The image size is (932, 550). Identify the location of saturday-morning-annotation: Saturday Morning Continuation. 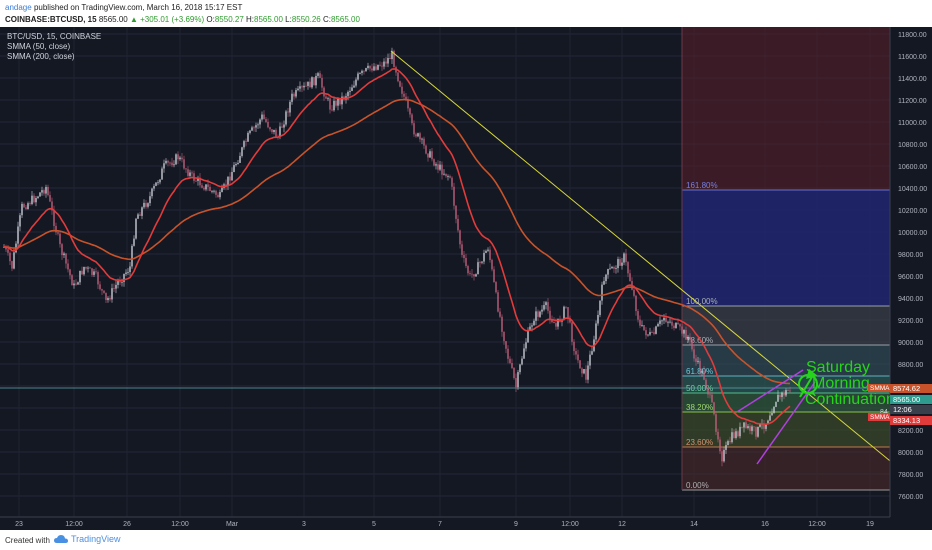
(846, 383).